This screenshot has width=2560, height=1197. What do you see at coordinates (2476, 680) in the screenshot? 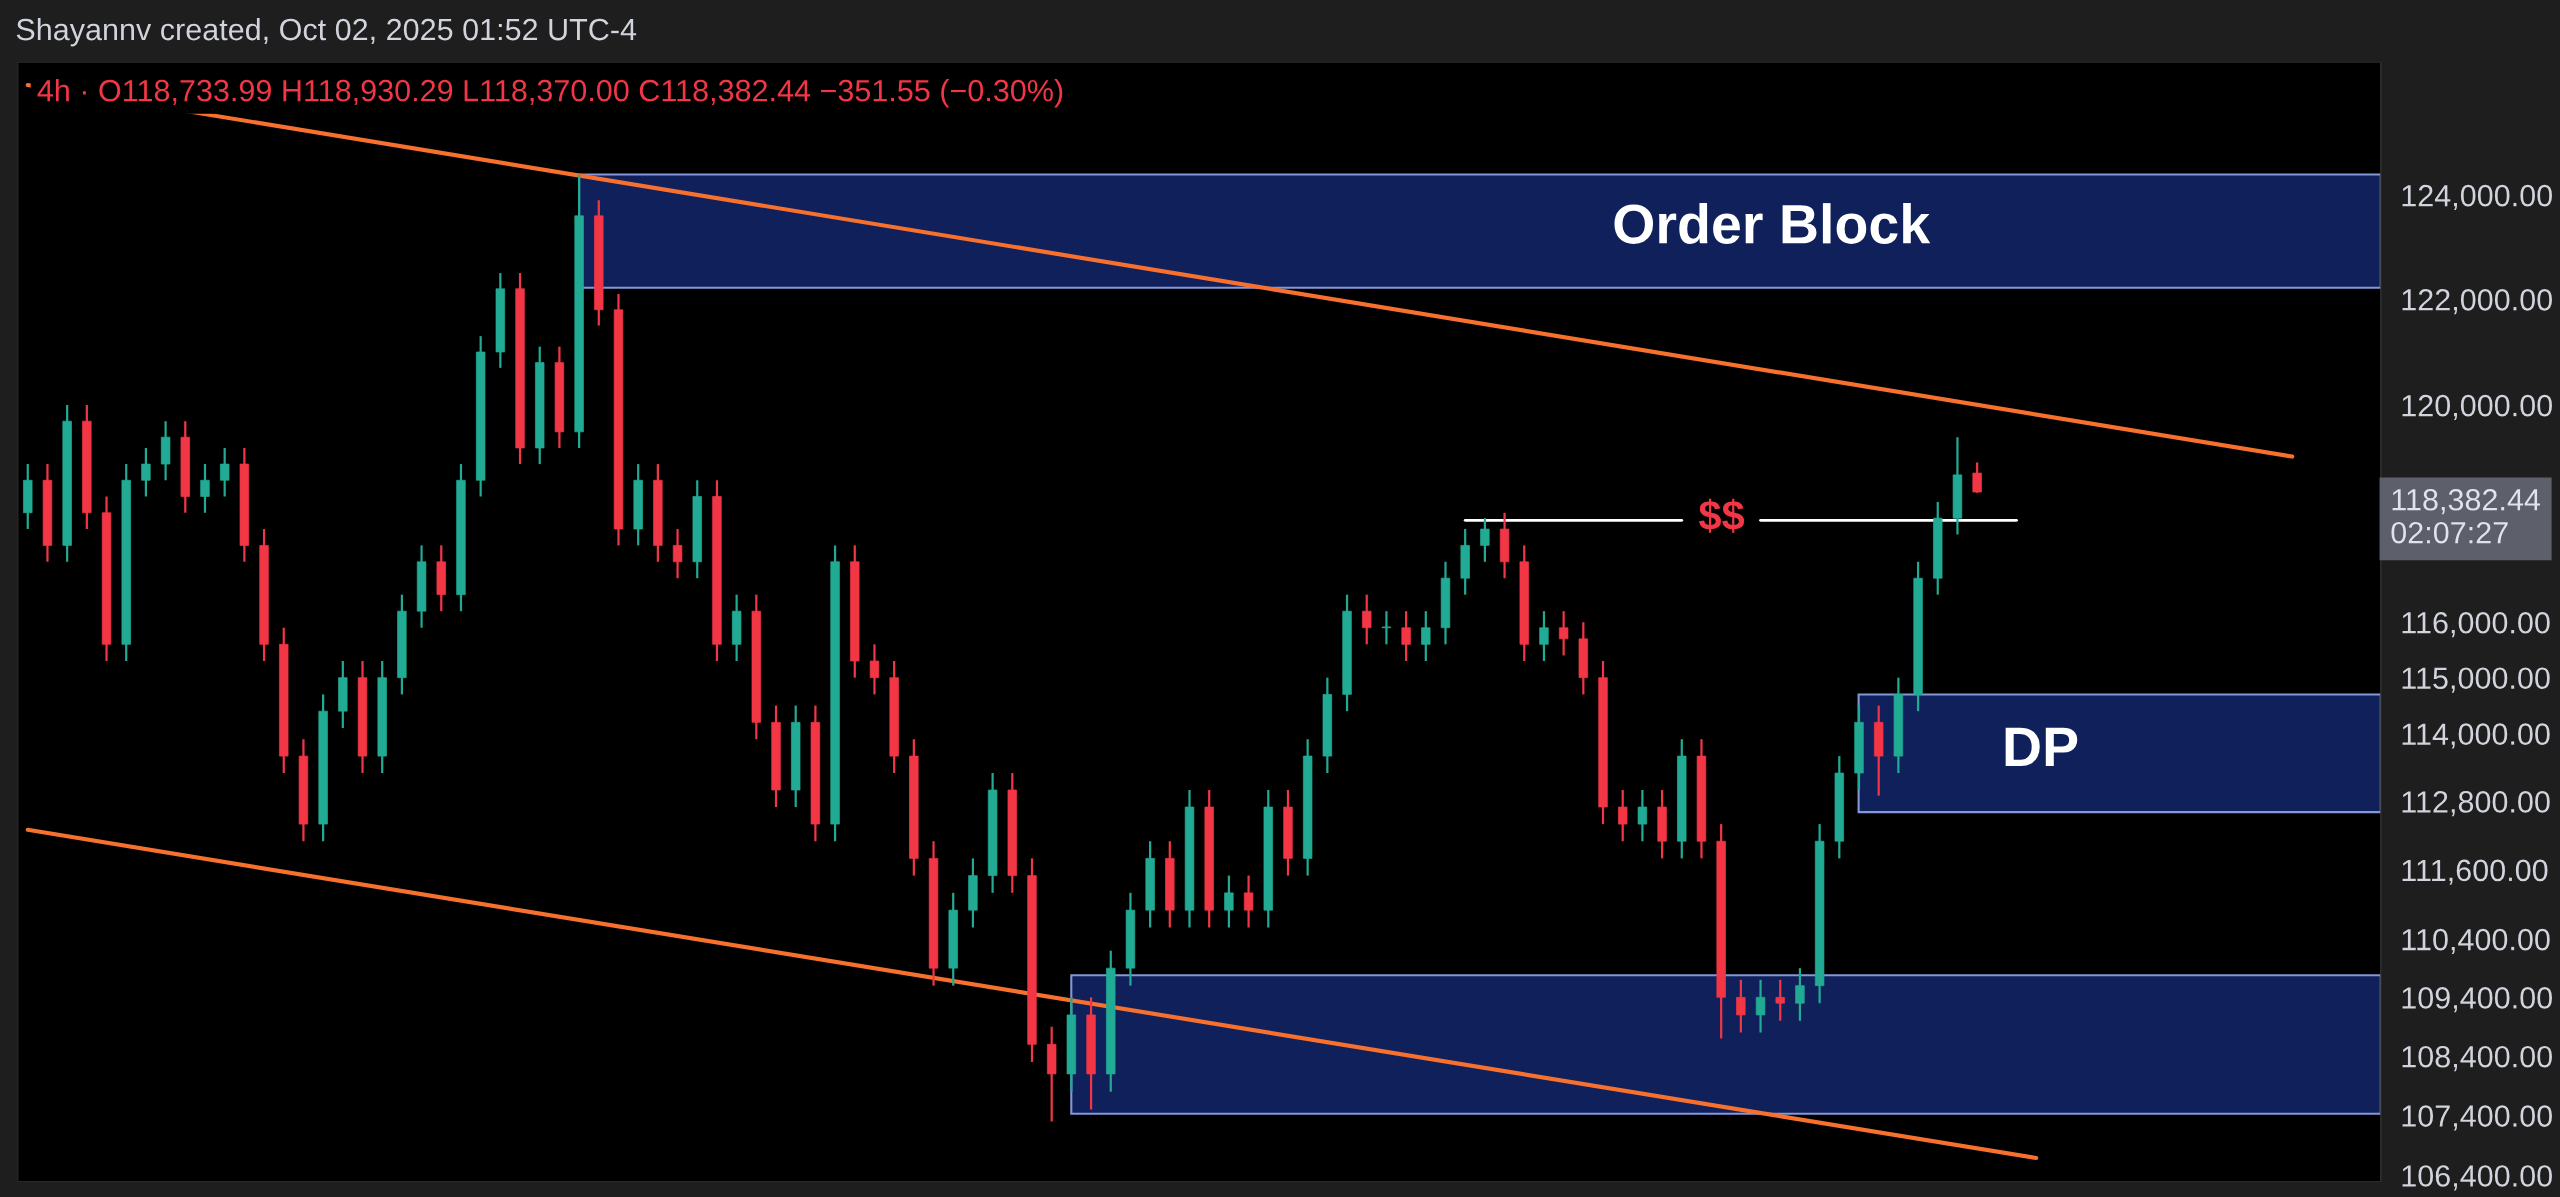
I see `y-tick-label: 115,000.00` at bounding box center [2476, 680].